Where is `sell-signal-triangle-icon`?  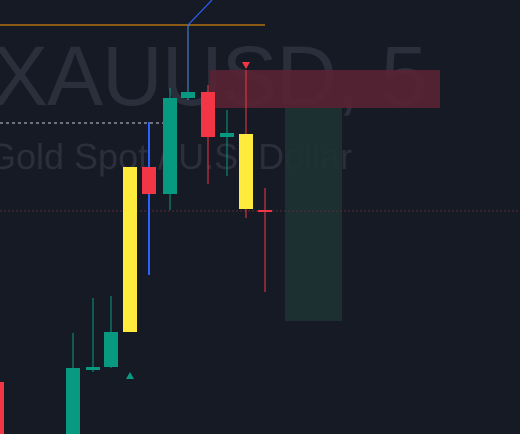 sell-signal-triangle-icon is located at coordinates (246, 65).